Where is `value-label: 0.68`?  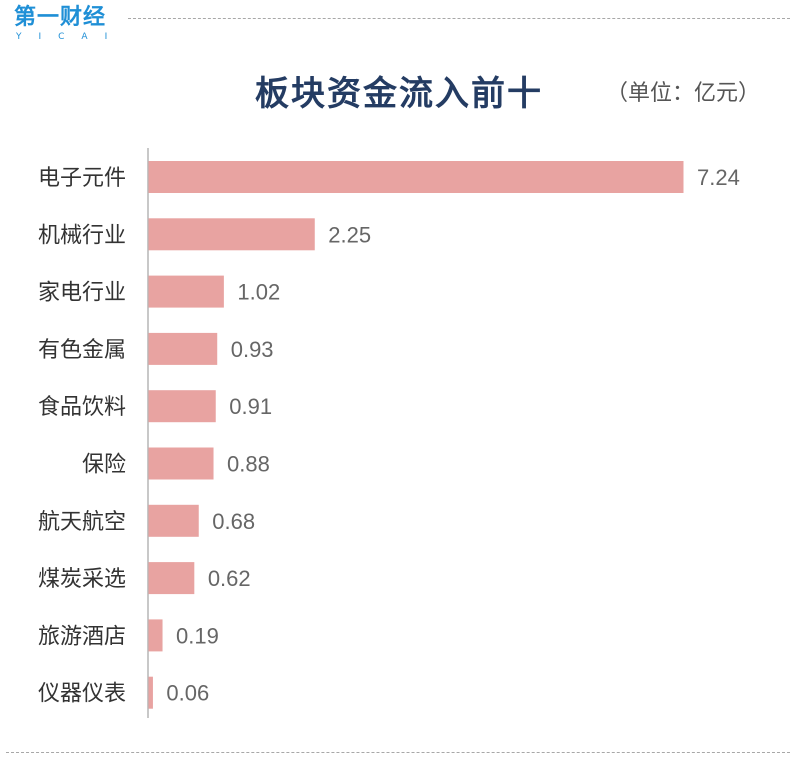 value-label: 0.68 is located at coordinates (233, 521).